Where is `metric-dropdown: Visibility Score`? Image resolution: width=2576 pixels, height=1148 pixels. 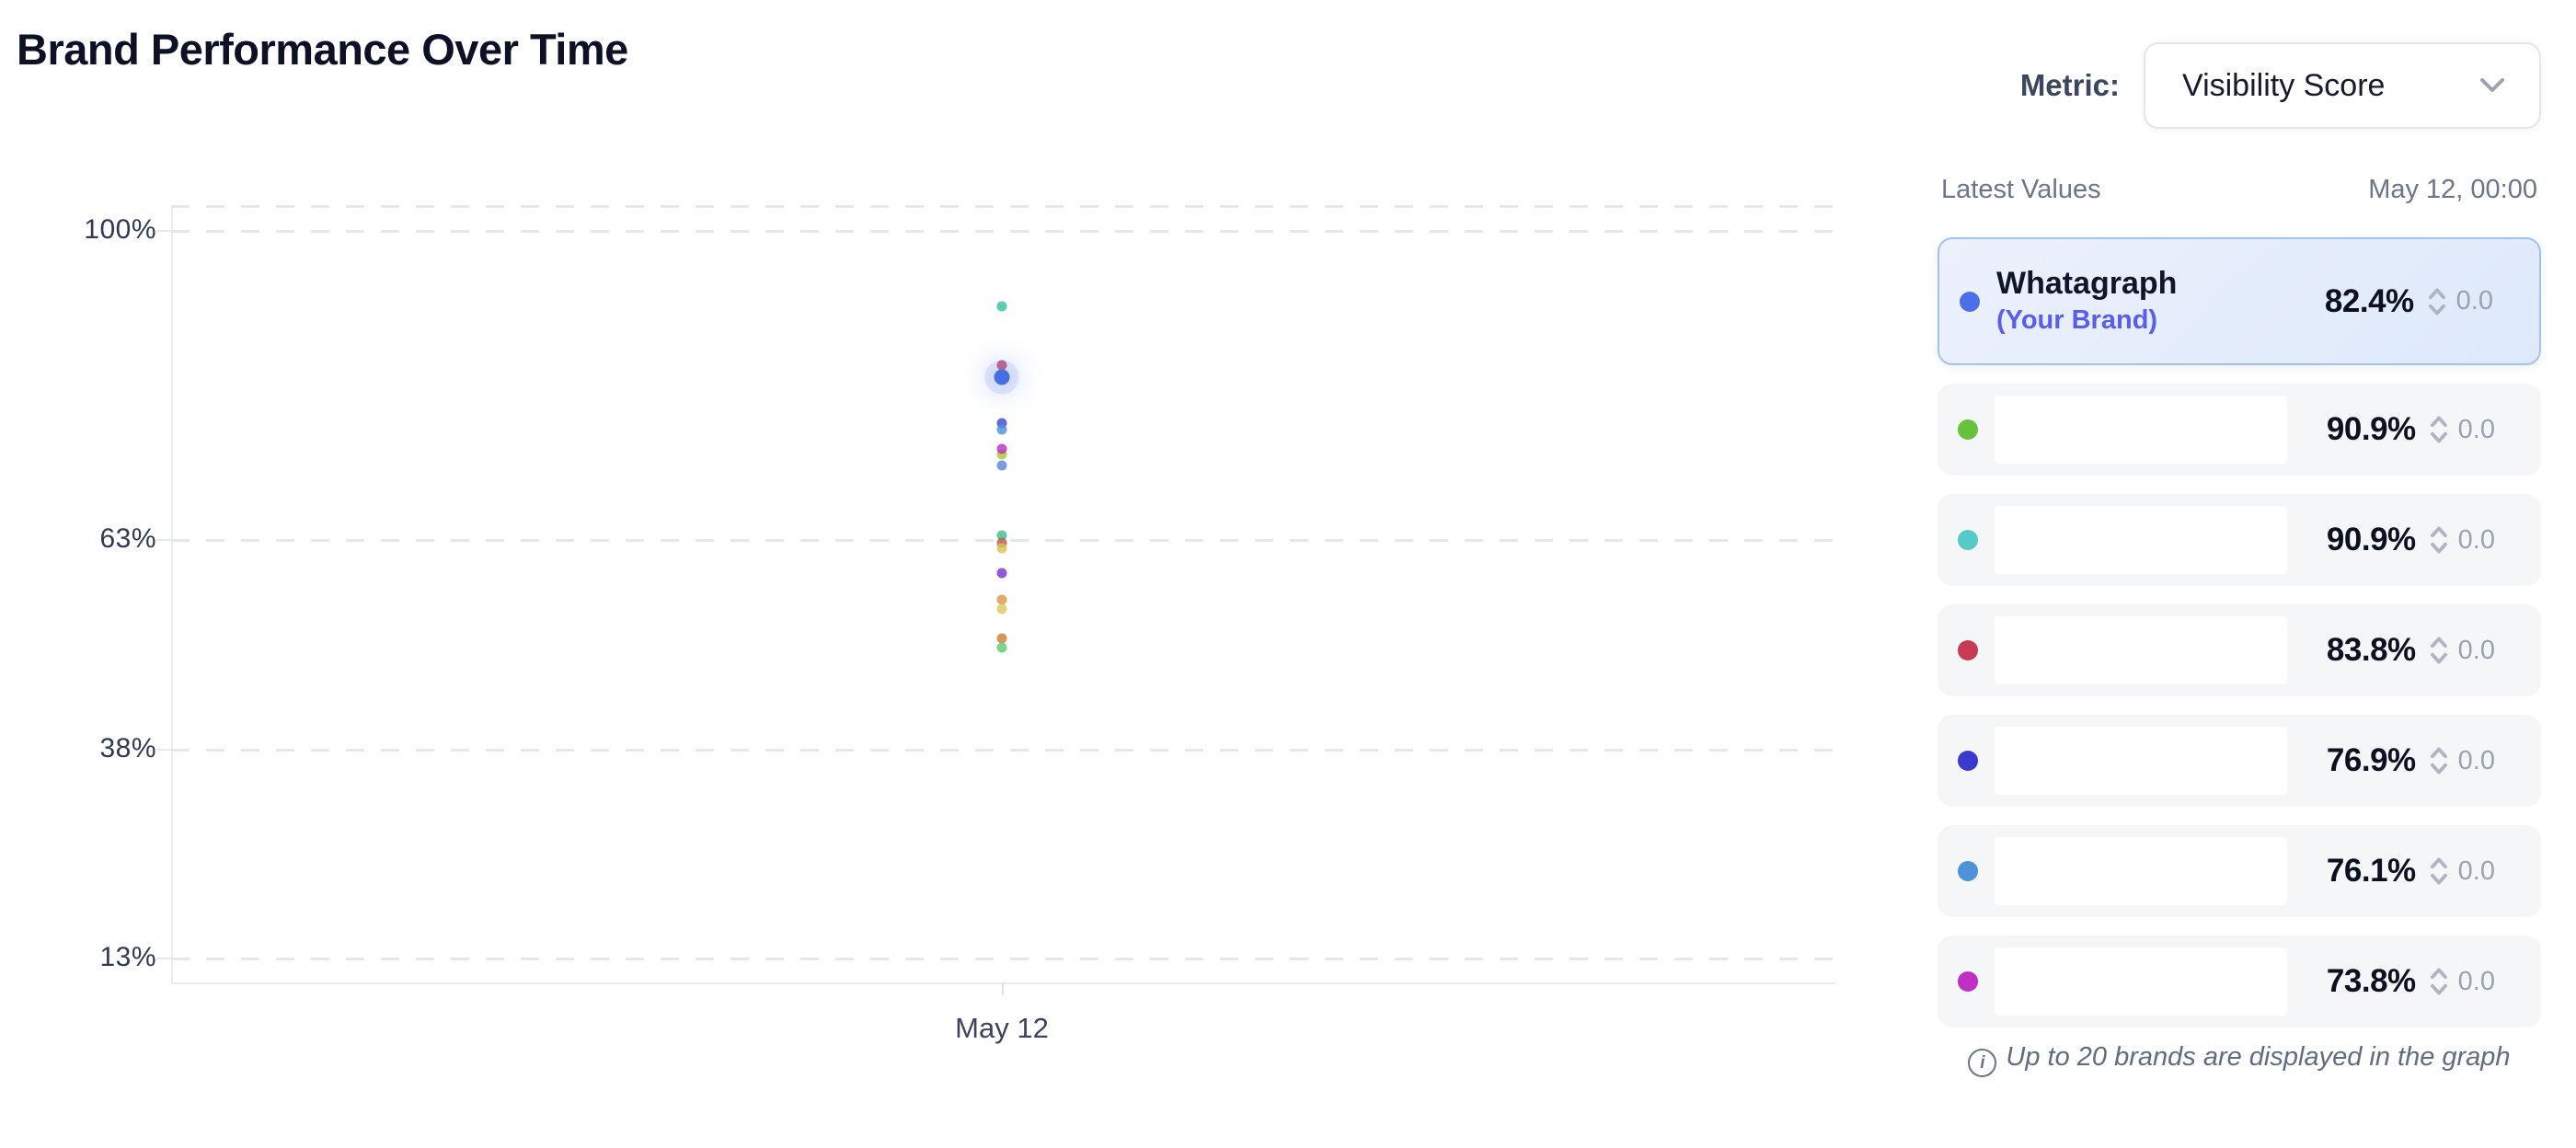
metric-dropdown: Visibility Score is located at coordinates (2342, 85).